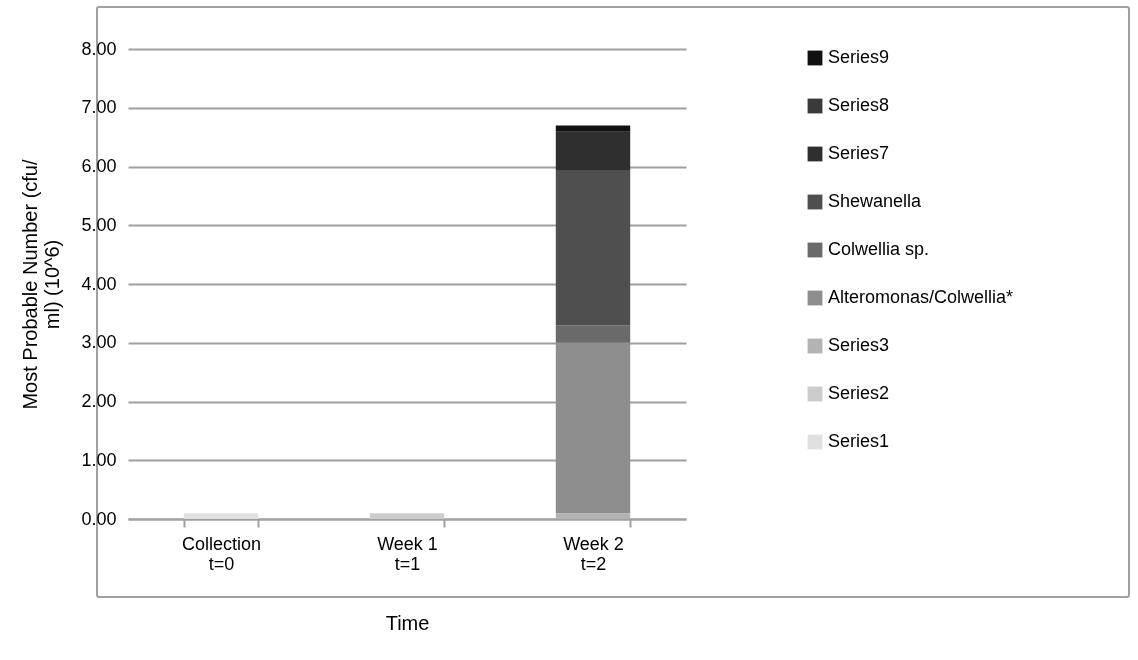  Describe the element at coordinates (859, 105) in the screenshot. I see `legend-label: Series8` at that location.